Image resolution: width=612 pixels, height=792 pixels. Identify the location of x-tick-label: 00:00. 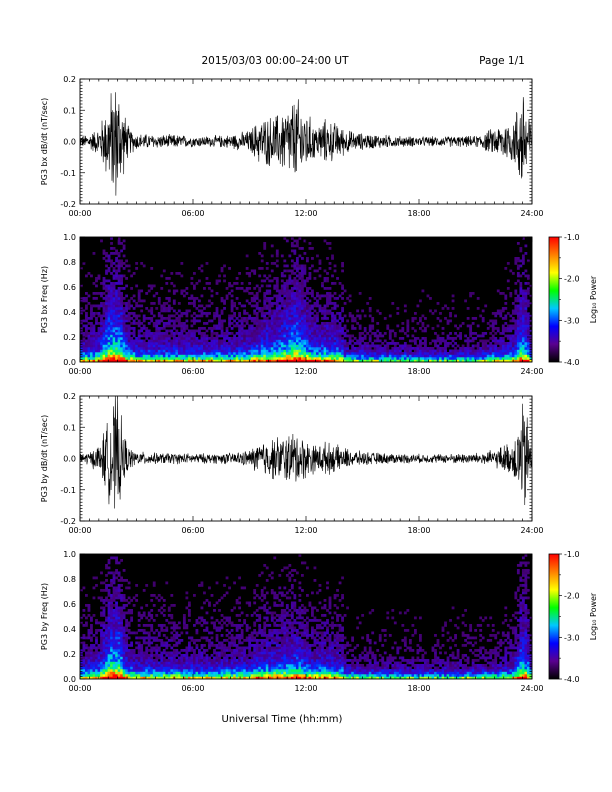
(79, 530).